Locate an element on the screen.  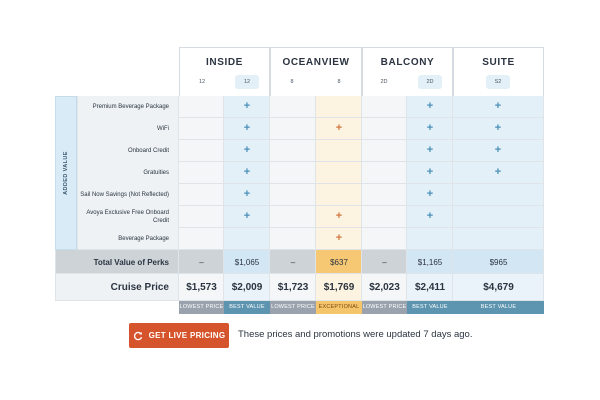
cruise-price-cell: $1,769 is located at coordinates (339, 287).